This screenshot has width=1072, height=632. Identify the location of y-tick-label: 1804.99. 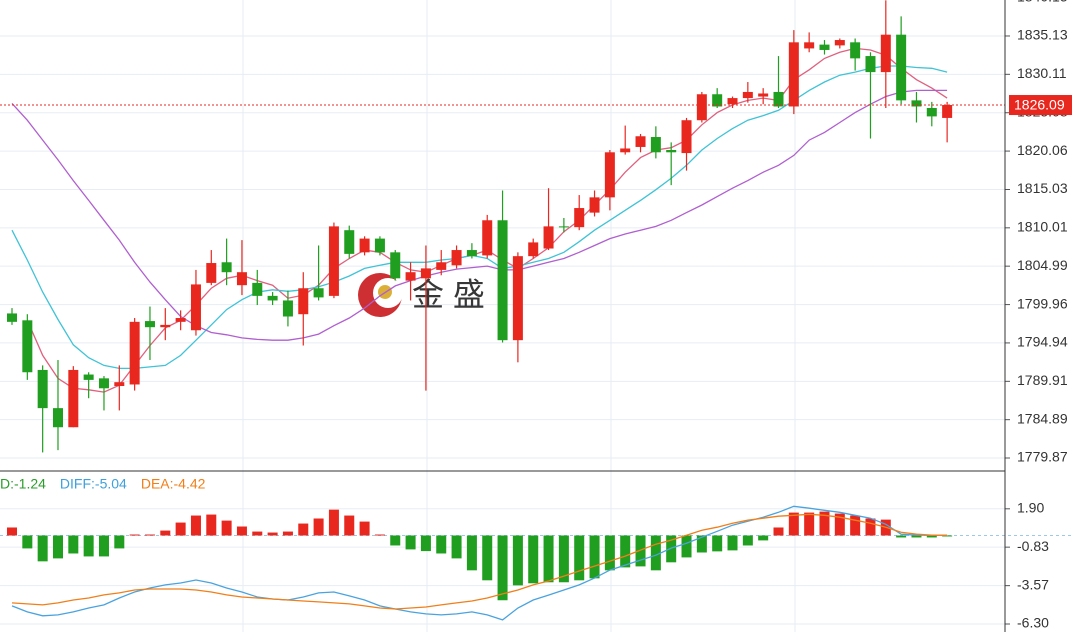
(1042, 265).